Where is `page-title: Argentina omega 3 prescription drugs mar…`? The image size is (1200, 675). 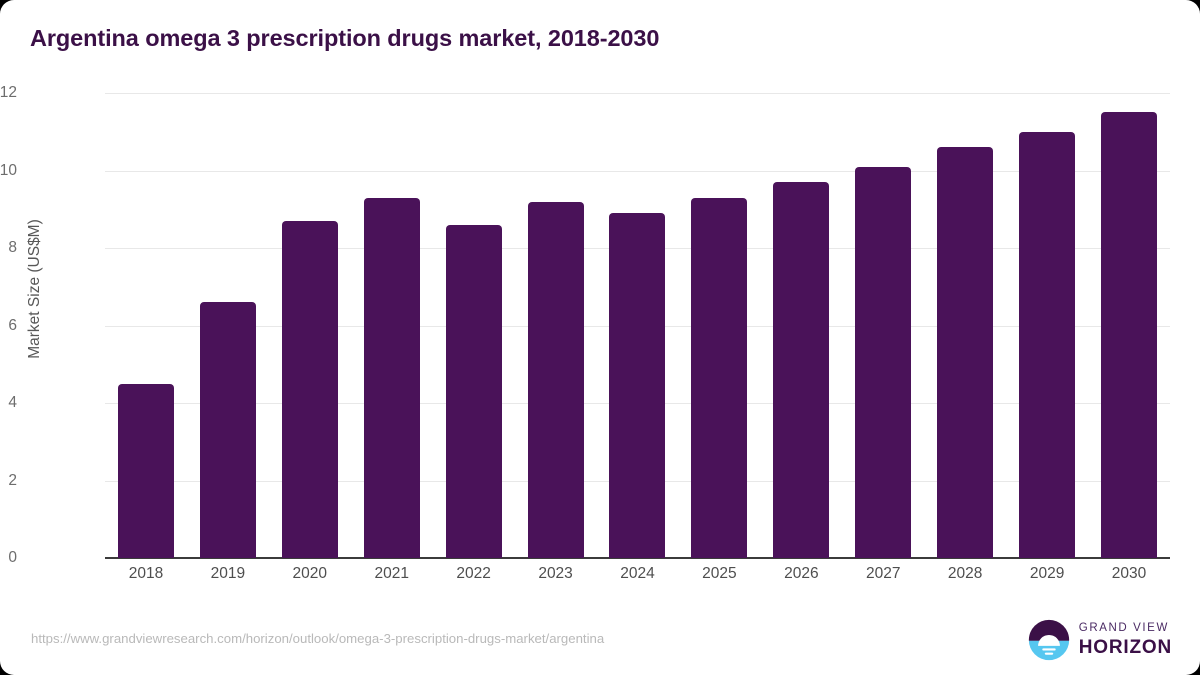 page-title: Argentina omega 3 prescription drugs mar… is located at coordinates (345, 38).